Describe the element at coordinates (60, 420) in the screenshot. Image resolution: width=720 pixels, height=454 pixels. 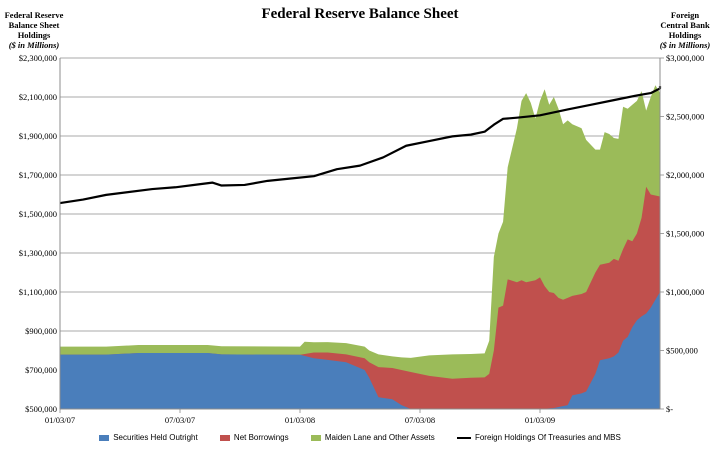
I see `x-tick-label-0: 01/03/07` at that location.